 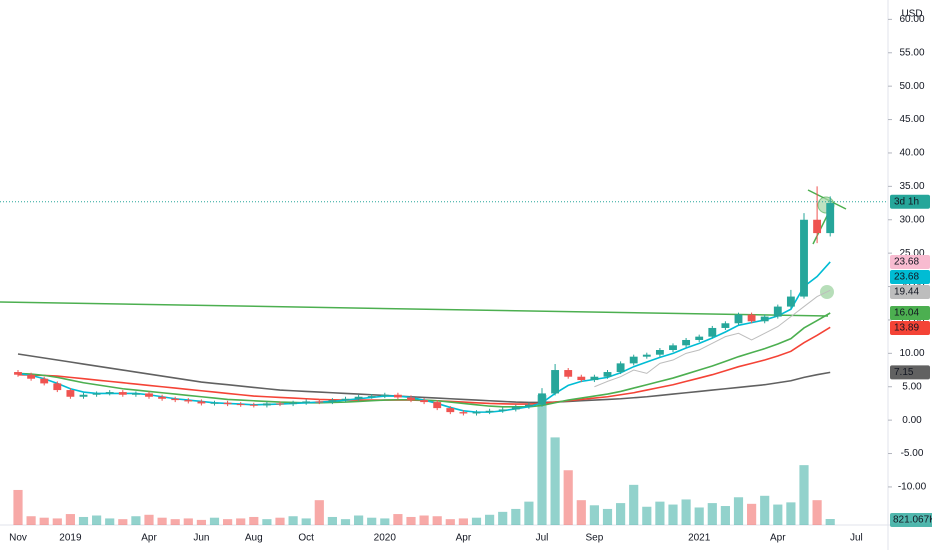 I want to click on y-tick-label: 55.00, so click(x=911, y=52).